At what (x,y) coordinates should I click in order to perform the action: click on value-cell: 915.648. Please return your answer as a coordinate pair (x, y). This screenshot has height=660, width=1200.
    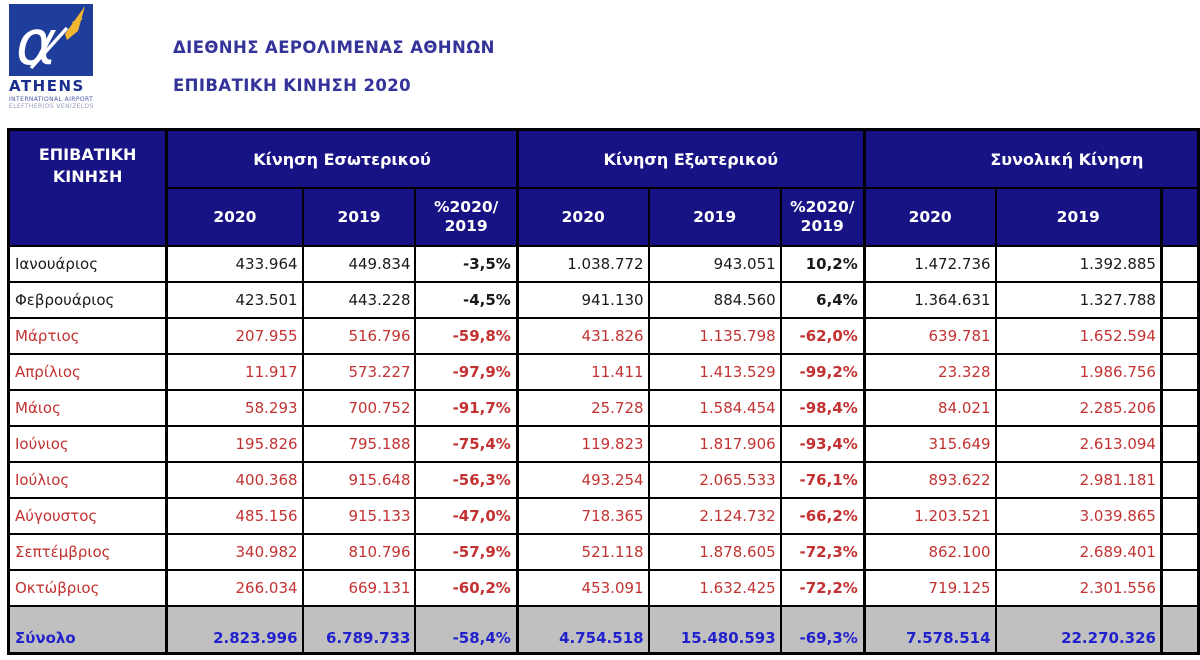
    Looking at the image, I should click on (359, 480).